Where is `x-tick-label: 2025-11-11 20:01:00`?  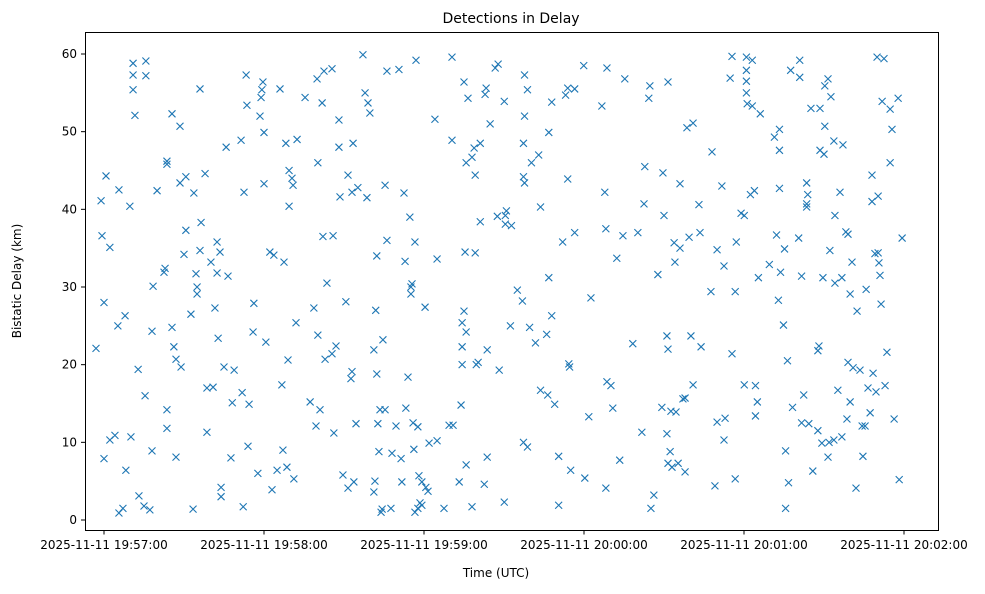
x-tick-label: 2025-11-11 20:01:00 is located at coordinates (743, 545).